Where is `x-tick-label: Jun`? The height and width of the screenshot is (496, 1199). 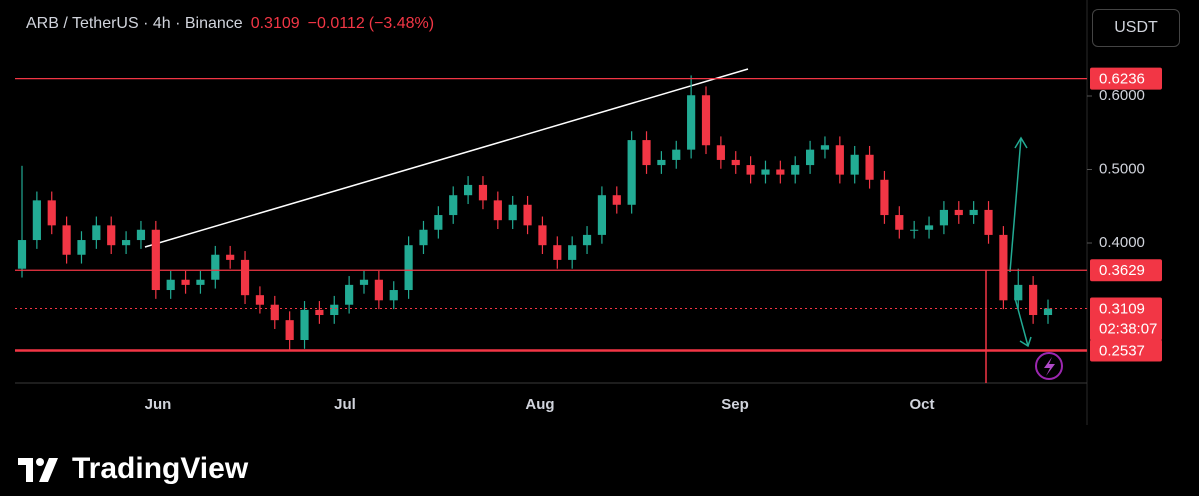 x-tick-label: Jun is located at coordinates (158, 404).